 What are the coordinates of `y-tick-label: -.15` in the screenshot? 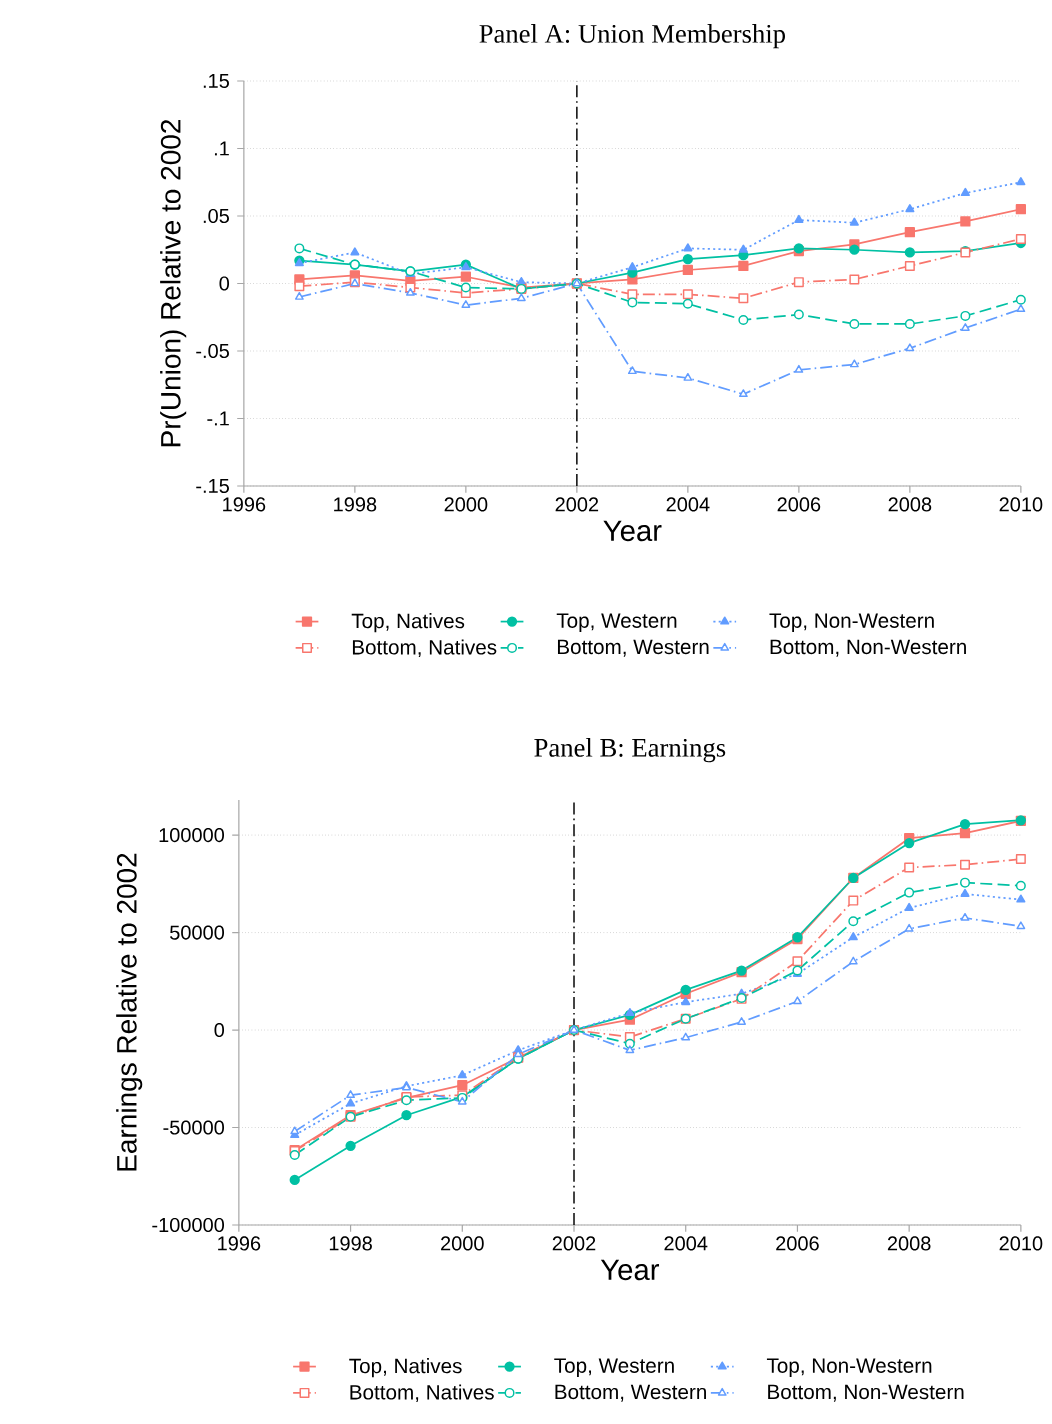 It's located at (213, 486).